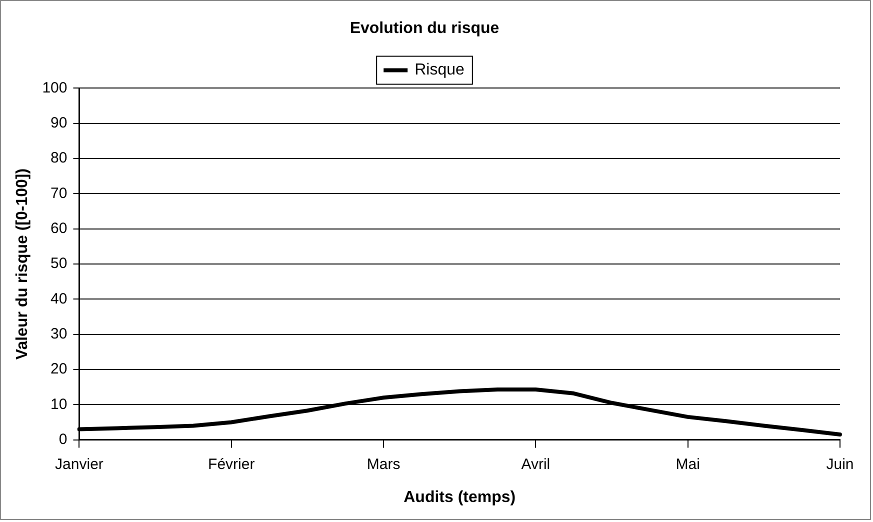  Describe the element at coordinates (59, 158) in the screenshot. I see `y-tick-label: 80` at that location.